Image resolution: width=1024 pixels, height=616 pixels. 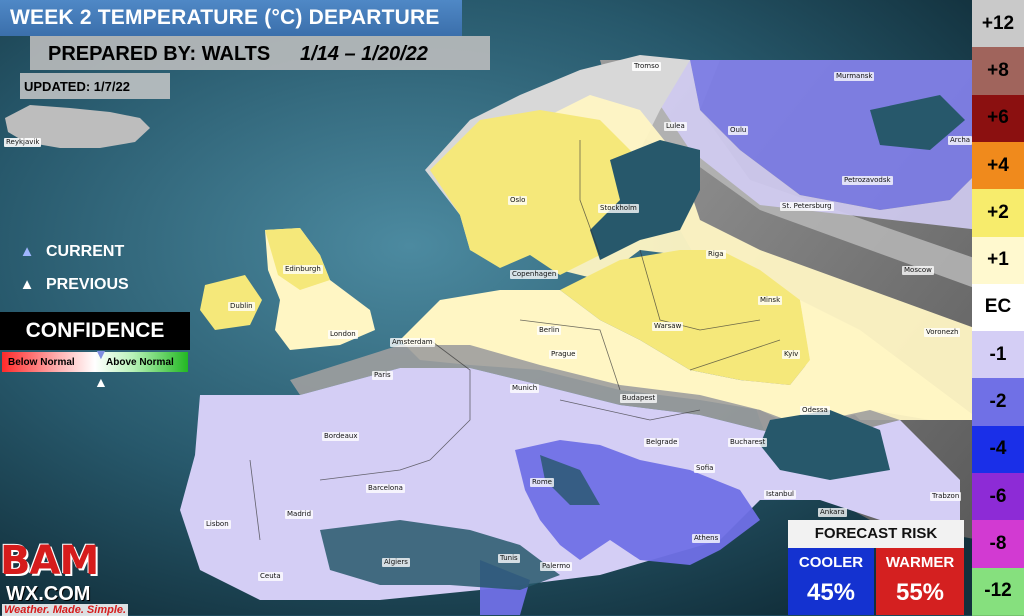 What do you see at coordinates (946, 496) in the screenshot?
I see `city-label-trabzon: Trabzon` at bounding box center [946, 496].